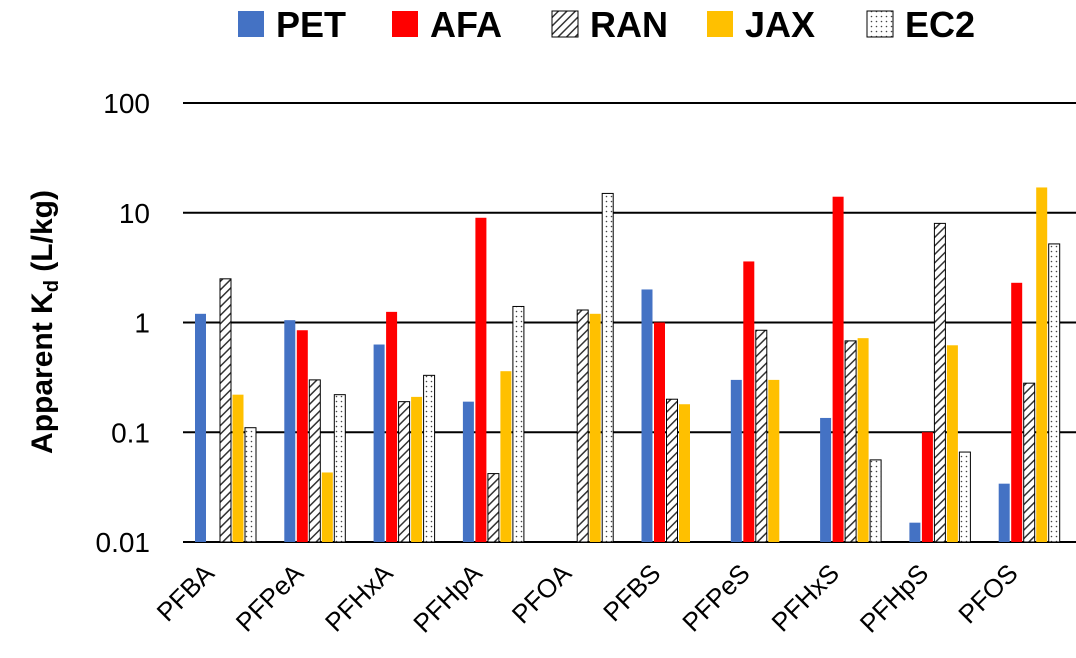 The width and height of the screenshot is (1076, 658). I want to click on y-tick-label: 0.1, so click(130, 432).